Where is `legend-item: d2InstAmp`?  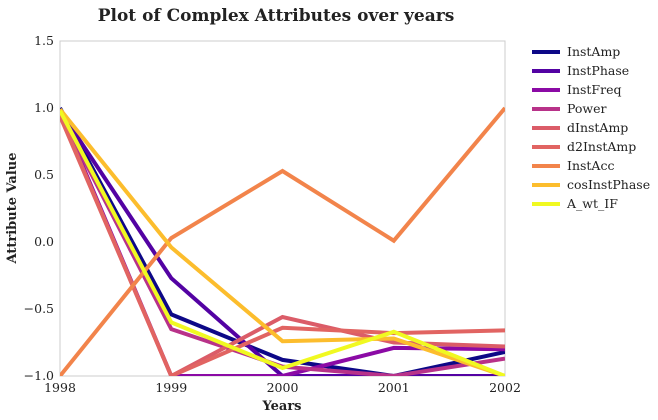
legend-item: d2InstAmp is located at coordinates (584, 146).